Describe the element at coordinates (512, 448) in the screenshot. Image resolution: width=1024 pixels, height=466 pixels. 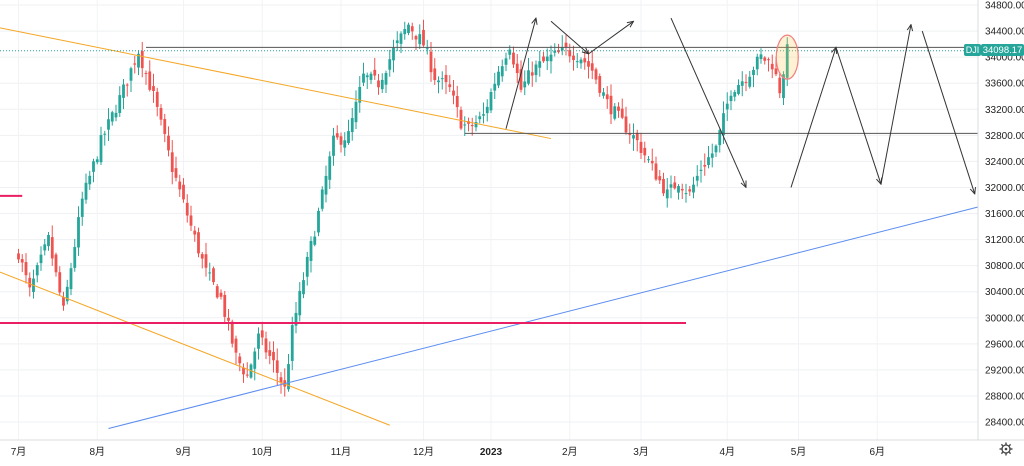
I see `x-axis: 7月 8月 9月 10月 11月 12月 2023 2月 3月 4月 5月 6月` at that location.